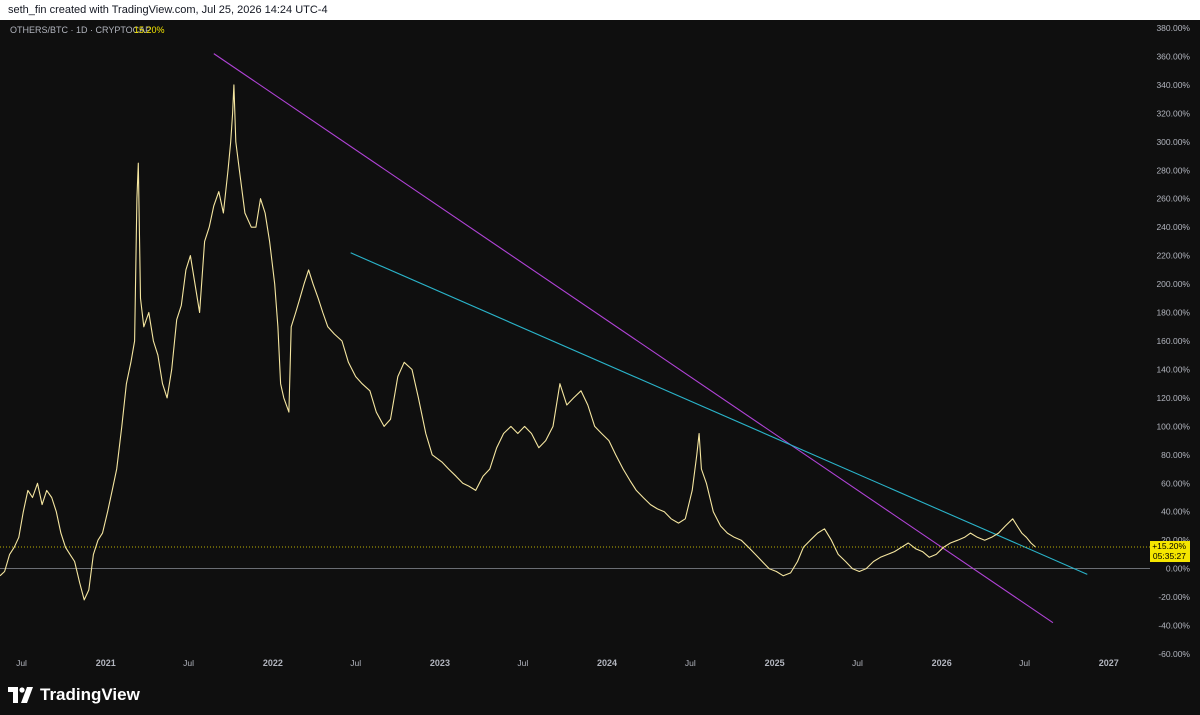 The height and width of the screenshot is (715, 1200). I want to click on brand-name: TradingView, so click(90, 694).